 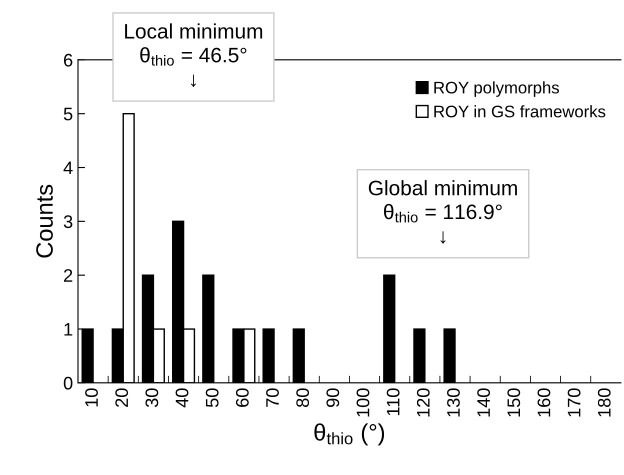 What do you see at coordinates (121, 397) in the screenshot?
I see `x-tick-label: 20` at bounding box center [121, 397].